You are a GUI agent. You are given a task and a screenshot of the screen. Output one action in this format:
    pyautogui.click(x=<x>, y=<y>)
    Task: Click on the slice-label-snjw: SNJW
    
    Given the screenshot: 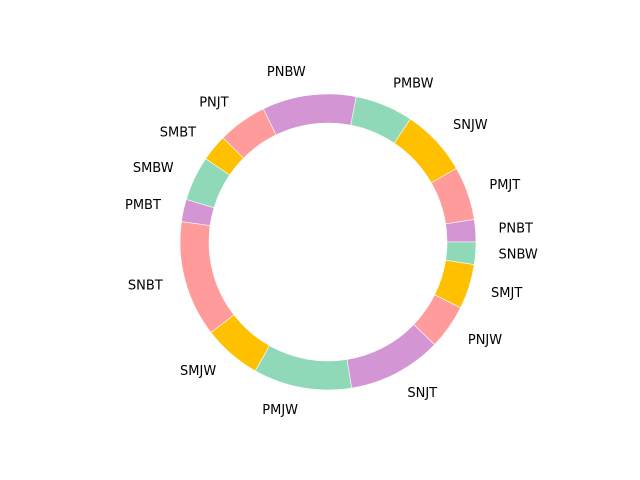 What is the action you would take?
    pyautogui.click(x=470, y=125)
    